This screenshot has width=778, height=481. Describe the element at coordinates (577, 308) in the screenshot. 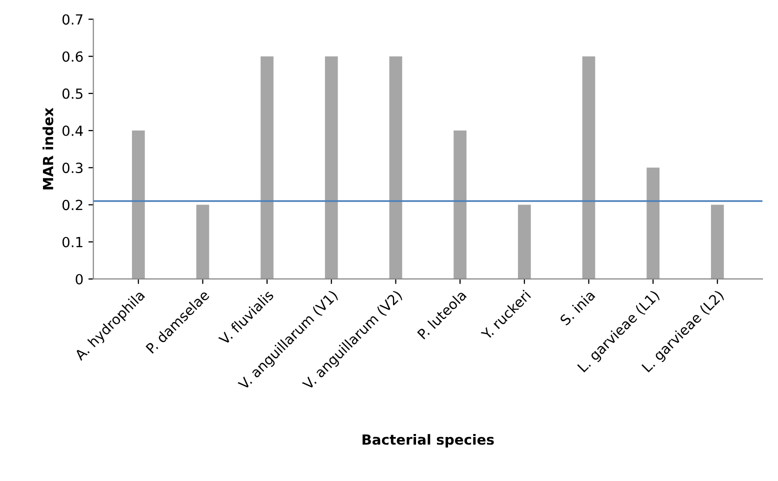

I see `x-tick-label: S. inia` at that location.